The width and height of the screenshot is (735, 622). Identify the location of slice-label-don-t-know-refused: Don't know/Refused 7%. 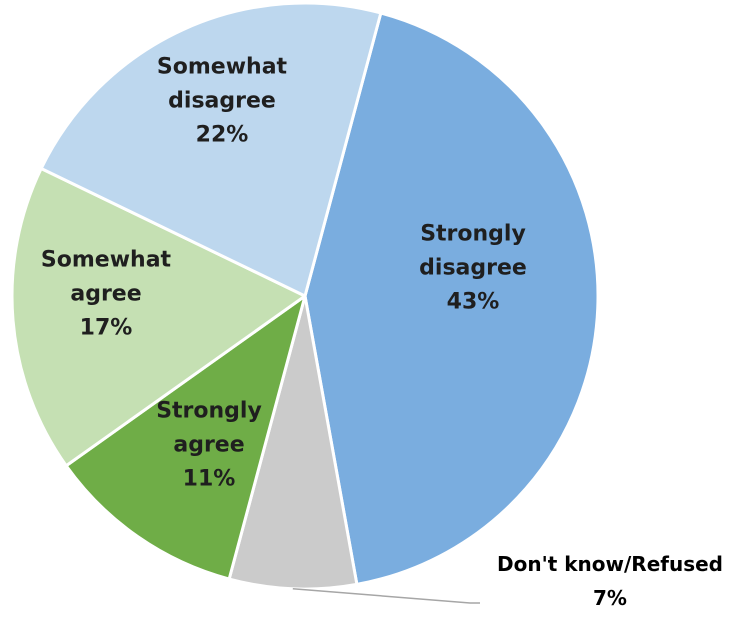
(610, 581).